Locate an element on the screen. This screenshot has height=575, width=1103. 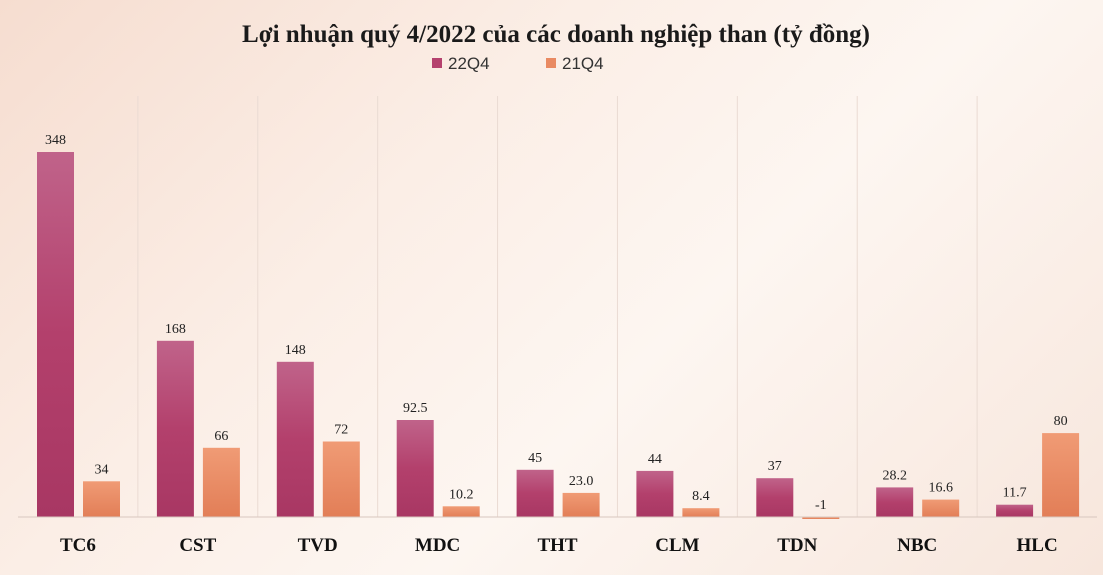
legend-swatch-22q4 is located at coordinates (437, 63).